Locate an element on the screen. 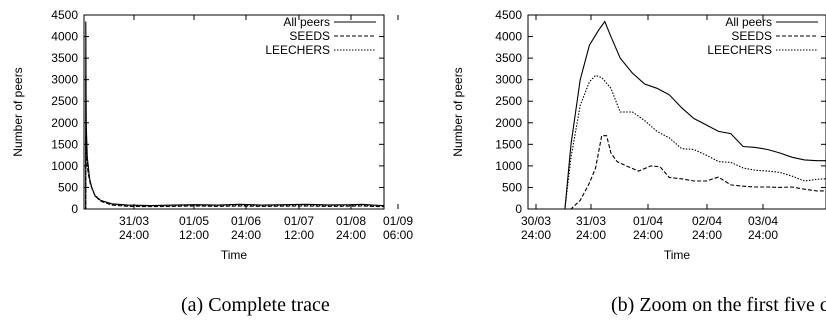 This screenshot has width=826, height=327. x-tick-label: 01/05 is located at coordinates (194, 221).